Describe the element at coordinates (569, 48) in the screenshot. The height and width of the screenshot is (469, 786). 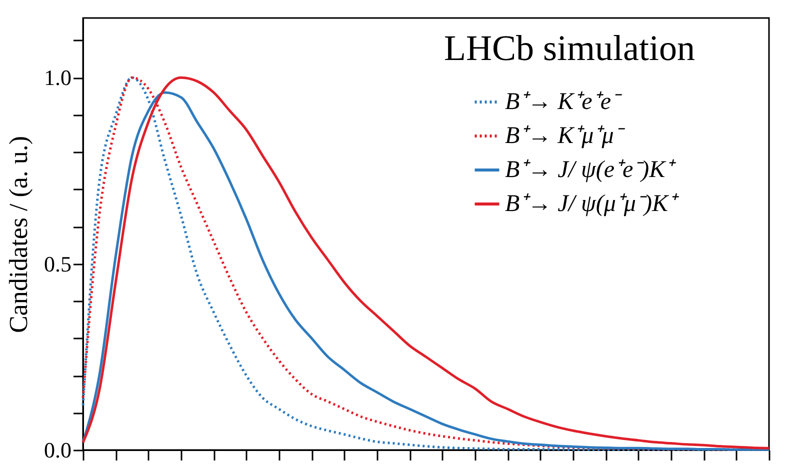
I see `annotation: LHCb simulation` at that location.